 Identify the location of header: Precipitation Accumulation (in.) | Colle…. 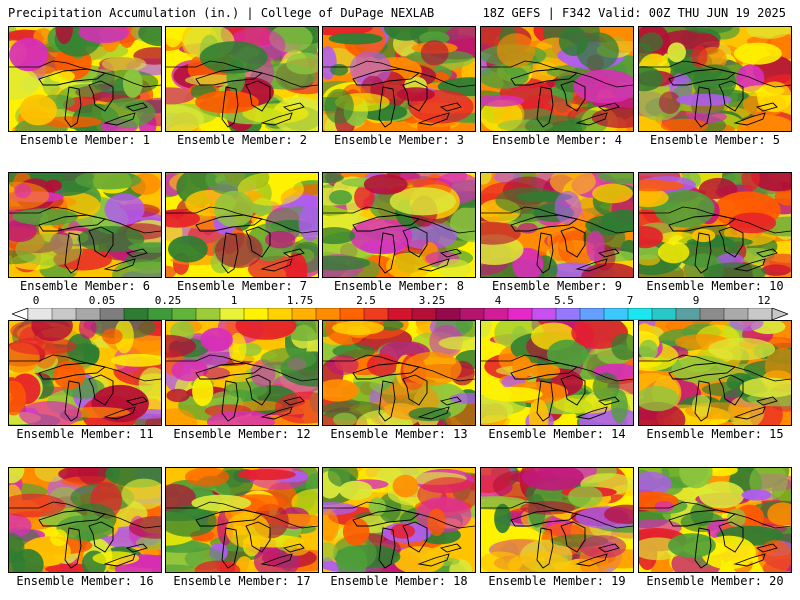
(400, 13).